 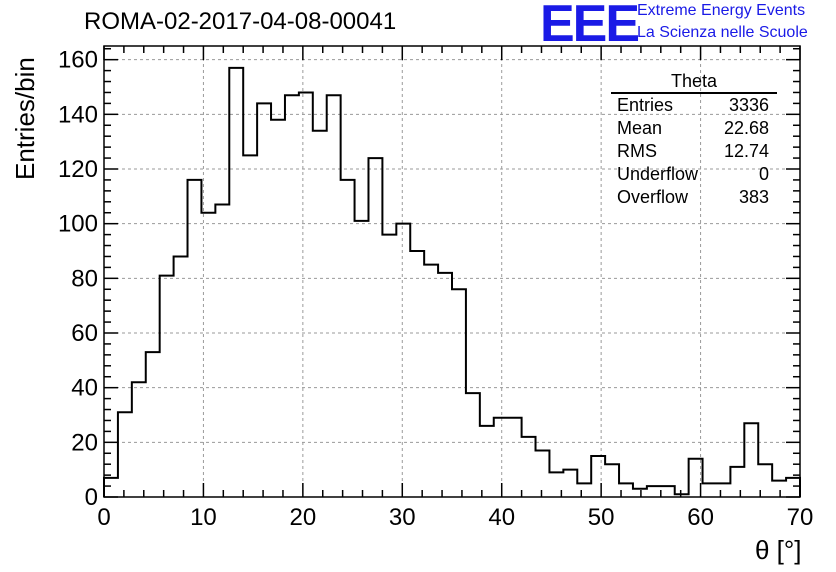 What do you see at coordinates (645, 105) in the screenshot?
I see `stats-label: Entries` at bounding box center [645, 105].